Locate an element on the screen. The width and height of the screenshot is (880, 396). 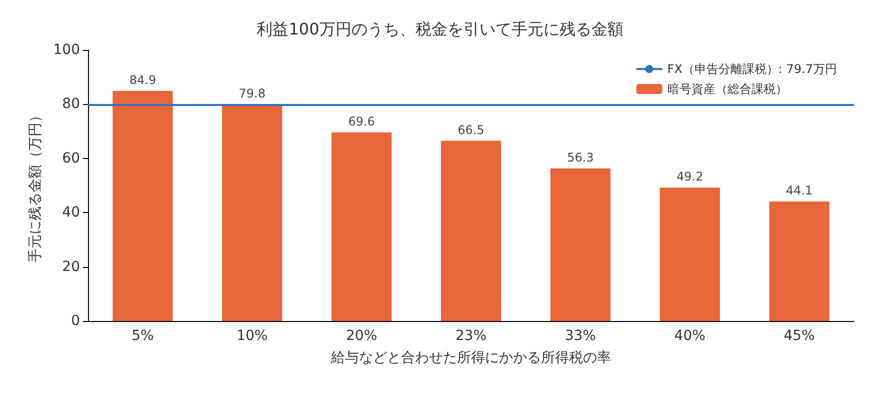
legend-label: 暗号資産（総合課税） is located at coordinates (727, 89).